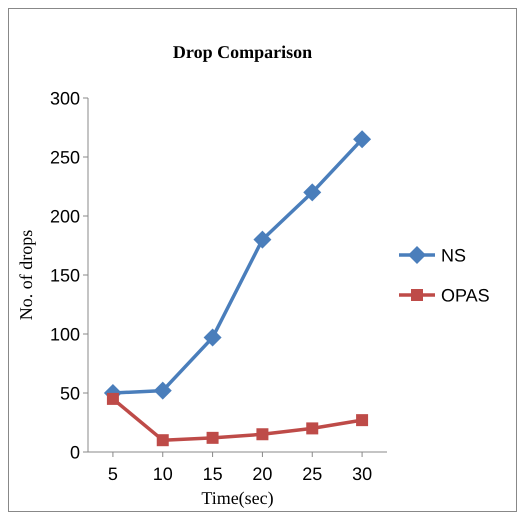 The width and height of the screenshot is (525, 520). I want to click on legend-label: OPAS, so click(465, 295).